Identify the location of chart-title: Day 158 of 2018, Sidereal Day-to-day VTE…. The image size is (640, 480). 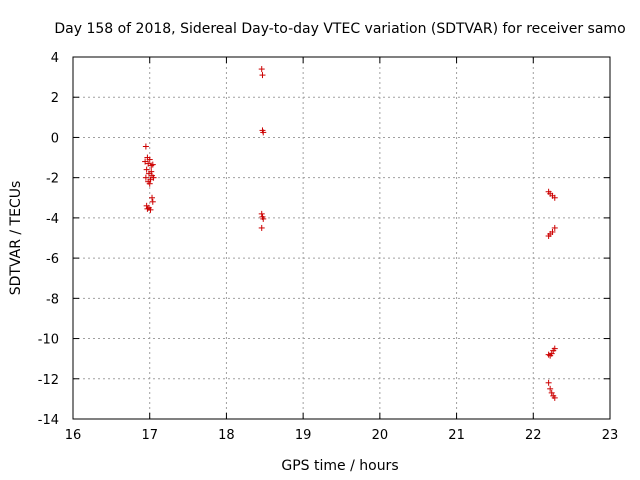
(339, 29).